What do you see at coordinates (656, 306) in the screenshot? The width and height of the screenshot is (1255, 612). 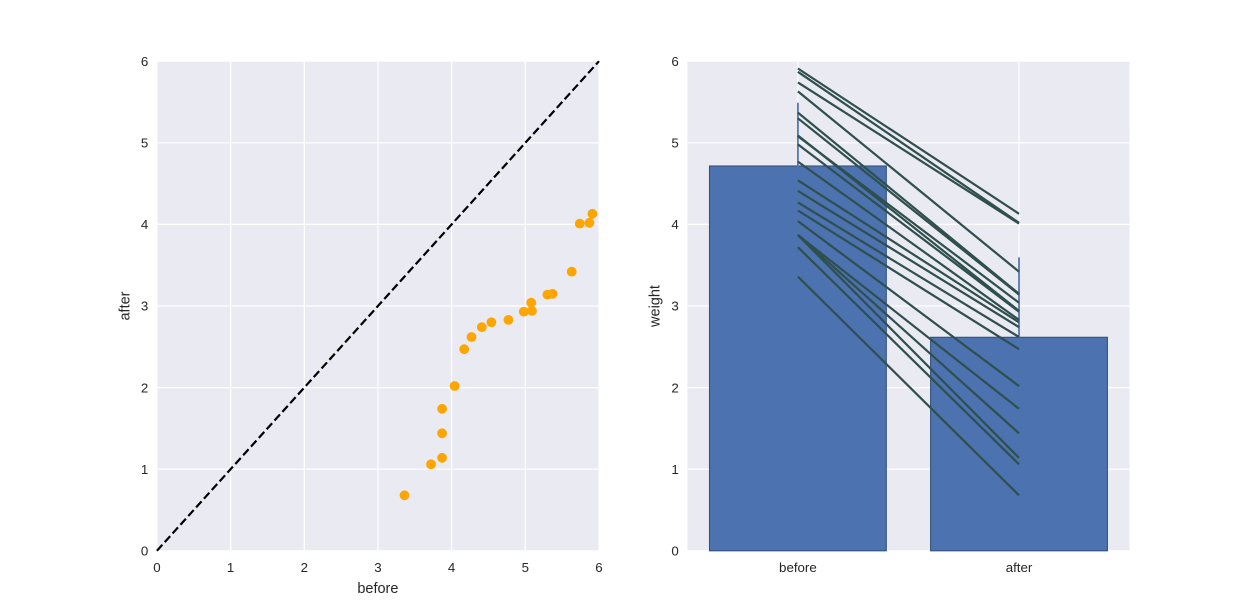 I see `svg-text: weight` at bounding box center [656, 306].